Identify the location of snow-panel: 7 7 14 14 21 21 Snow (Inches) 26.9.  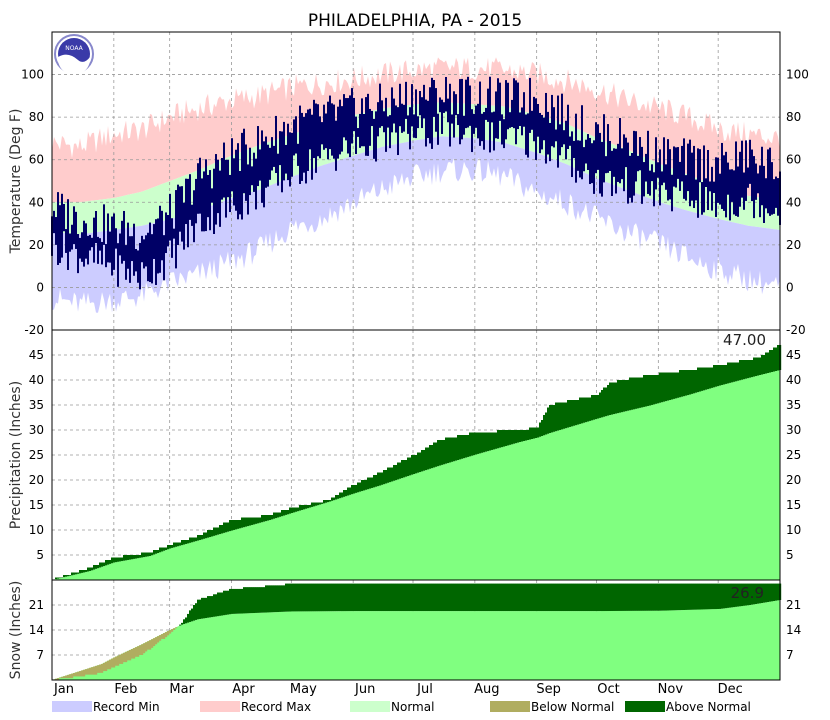
(404, 630).